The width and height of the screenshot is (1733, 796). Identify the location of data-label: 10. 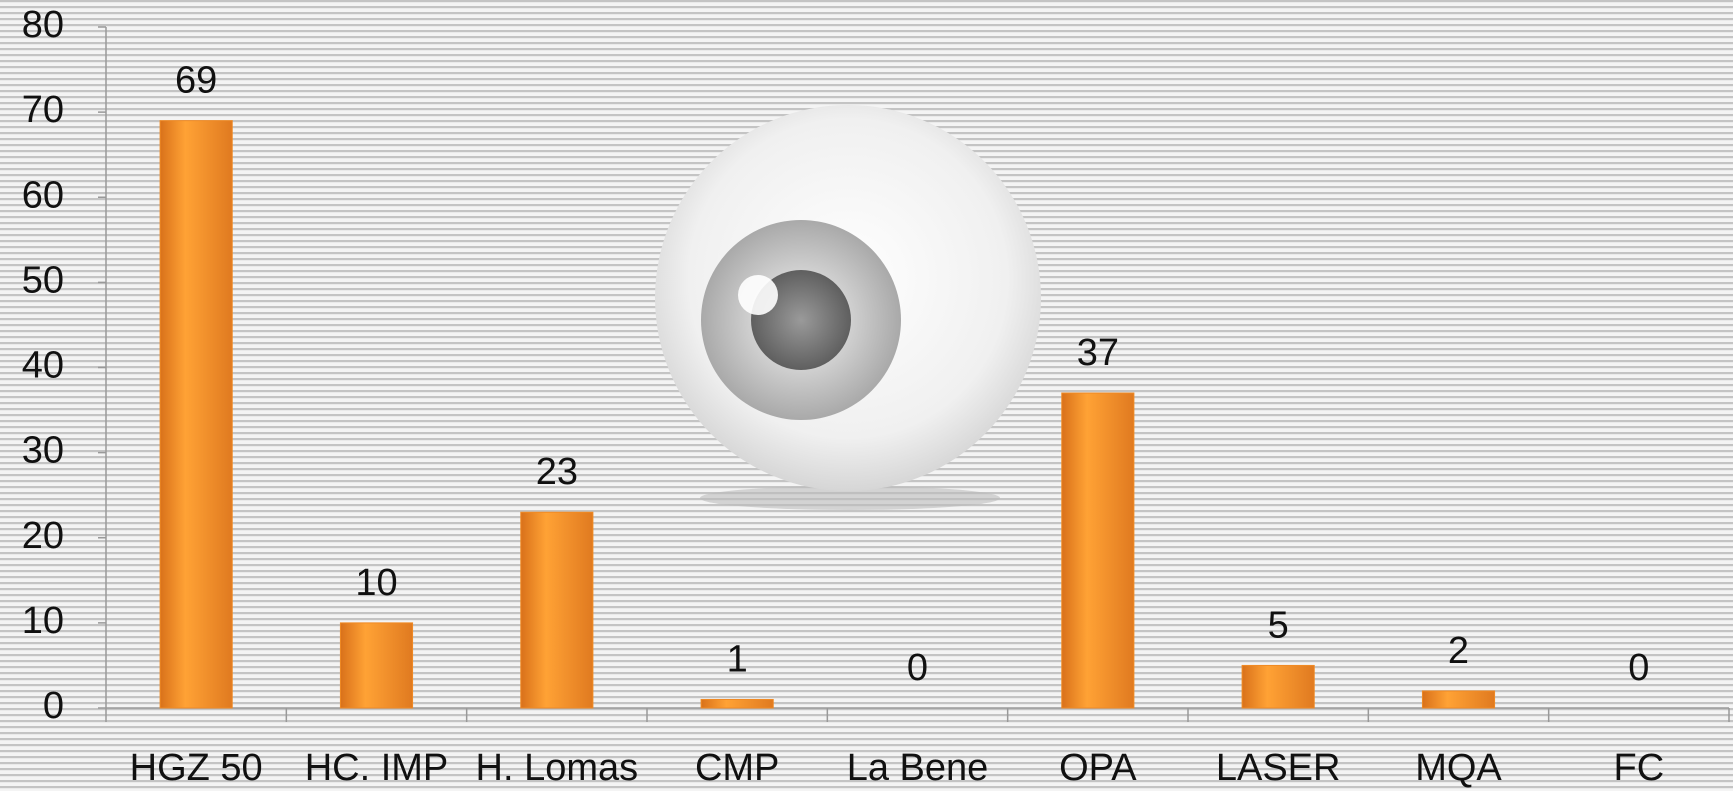
(376, 583).